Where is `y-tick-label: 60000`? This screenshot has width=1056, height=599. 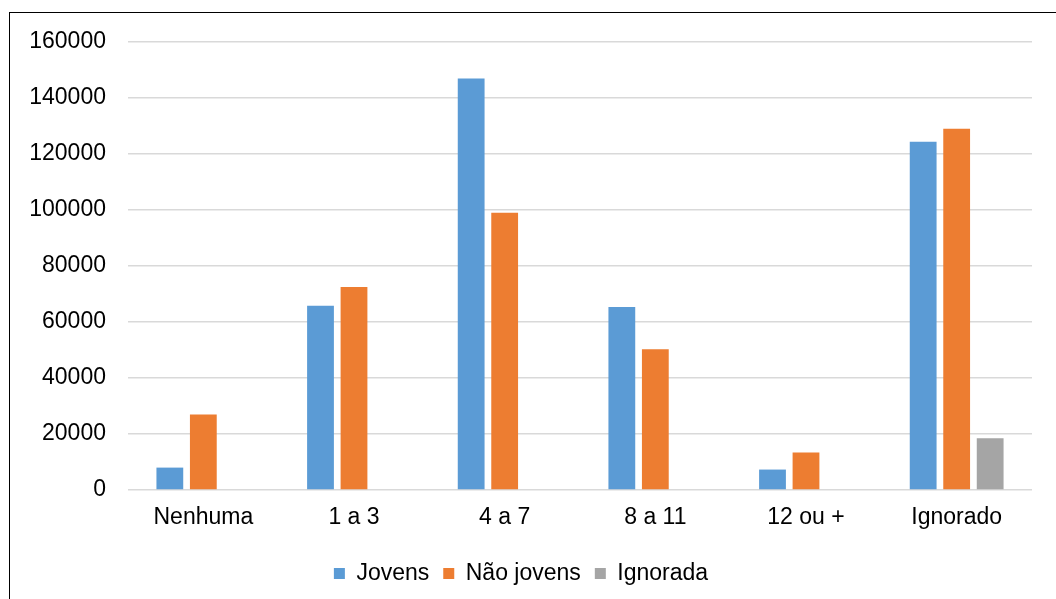 y-tick-label: 60000 is located at coordinates (74, 320).